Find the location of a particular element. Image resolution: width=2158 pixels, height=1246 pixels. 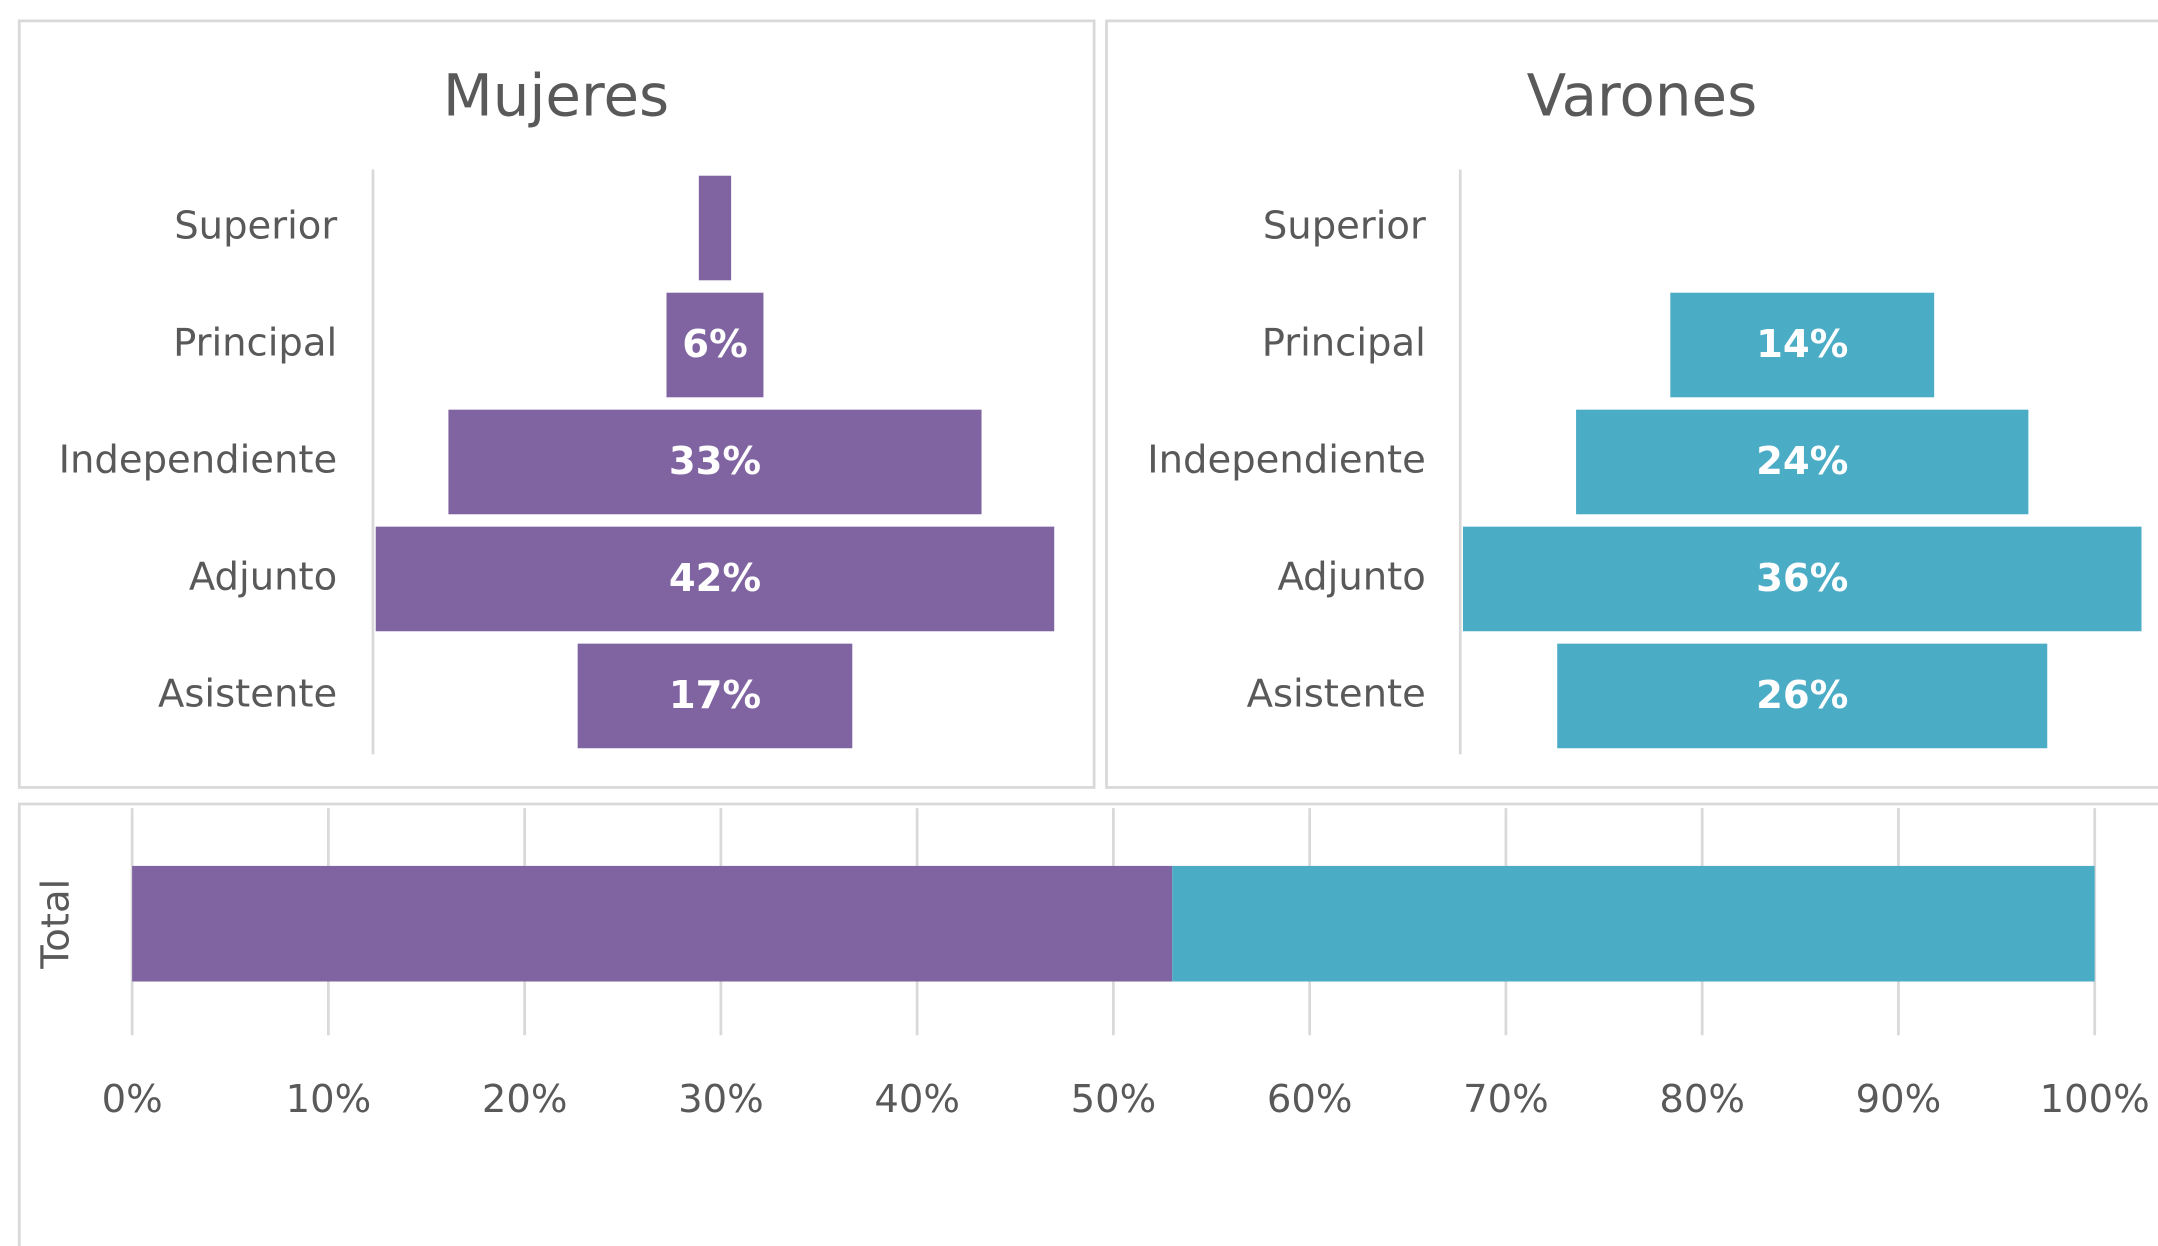

x-tick-label: 60% is located at coordinates (1310, 1099).